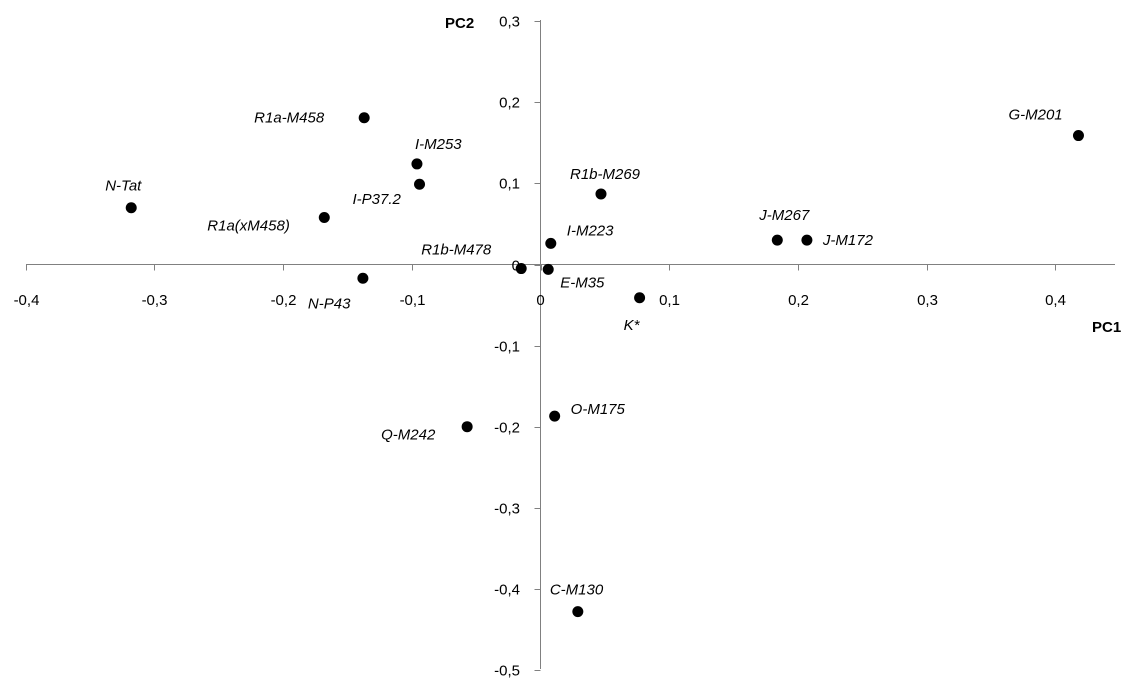 The height and width of the screenshot is (679, 1126). What do you see at coordinates (669, 300) in the screenshot?
I see `x-tick-label: 0,1` at bounding box center [669, 300].